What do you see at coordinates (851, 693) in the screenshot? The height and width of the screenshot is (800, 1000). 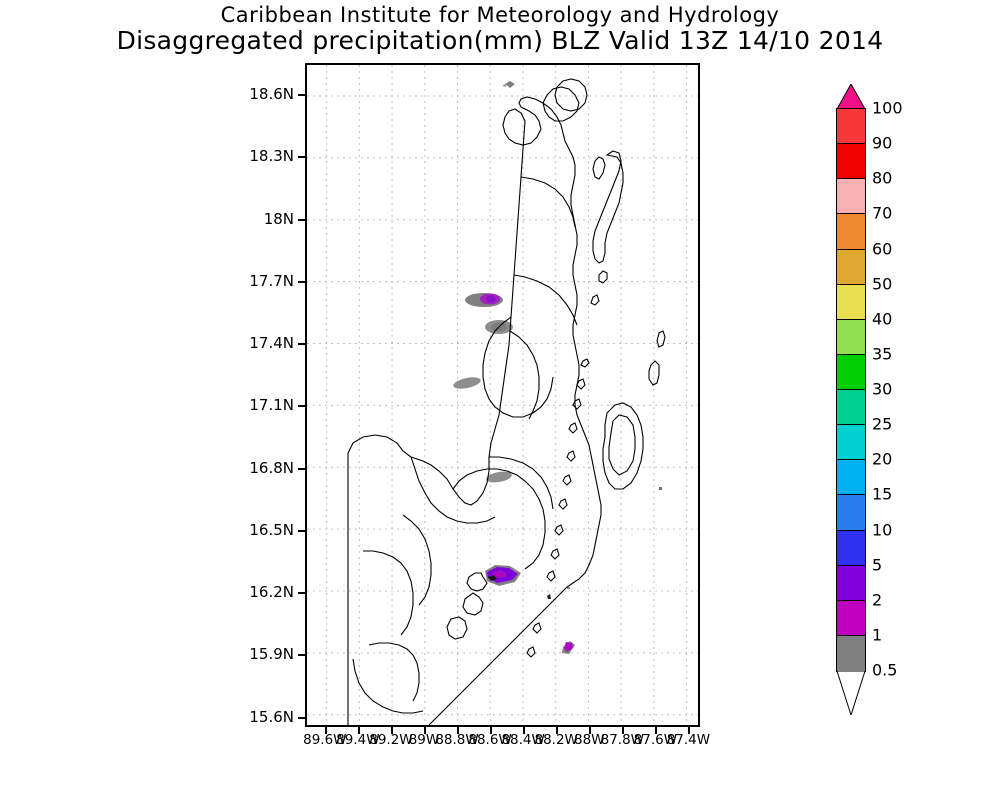 I see `colorbar-under-arrow` at bounding box center [851, 693].